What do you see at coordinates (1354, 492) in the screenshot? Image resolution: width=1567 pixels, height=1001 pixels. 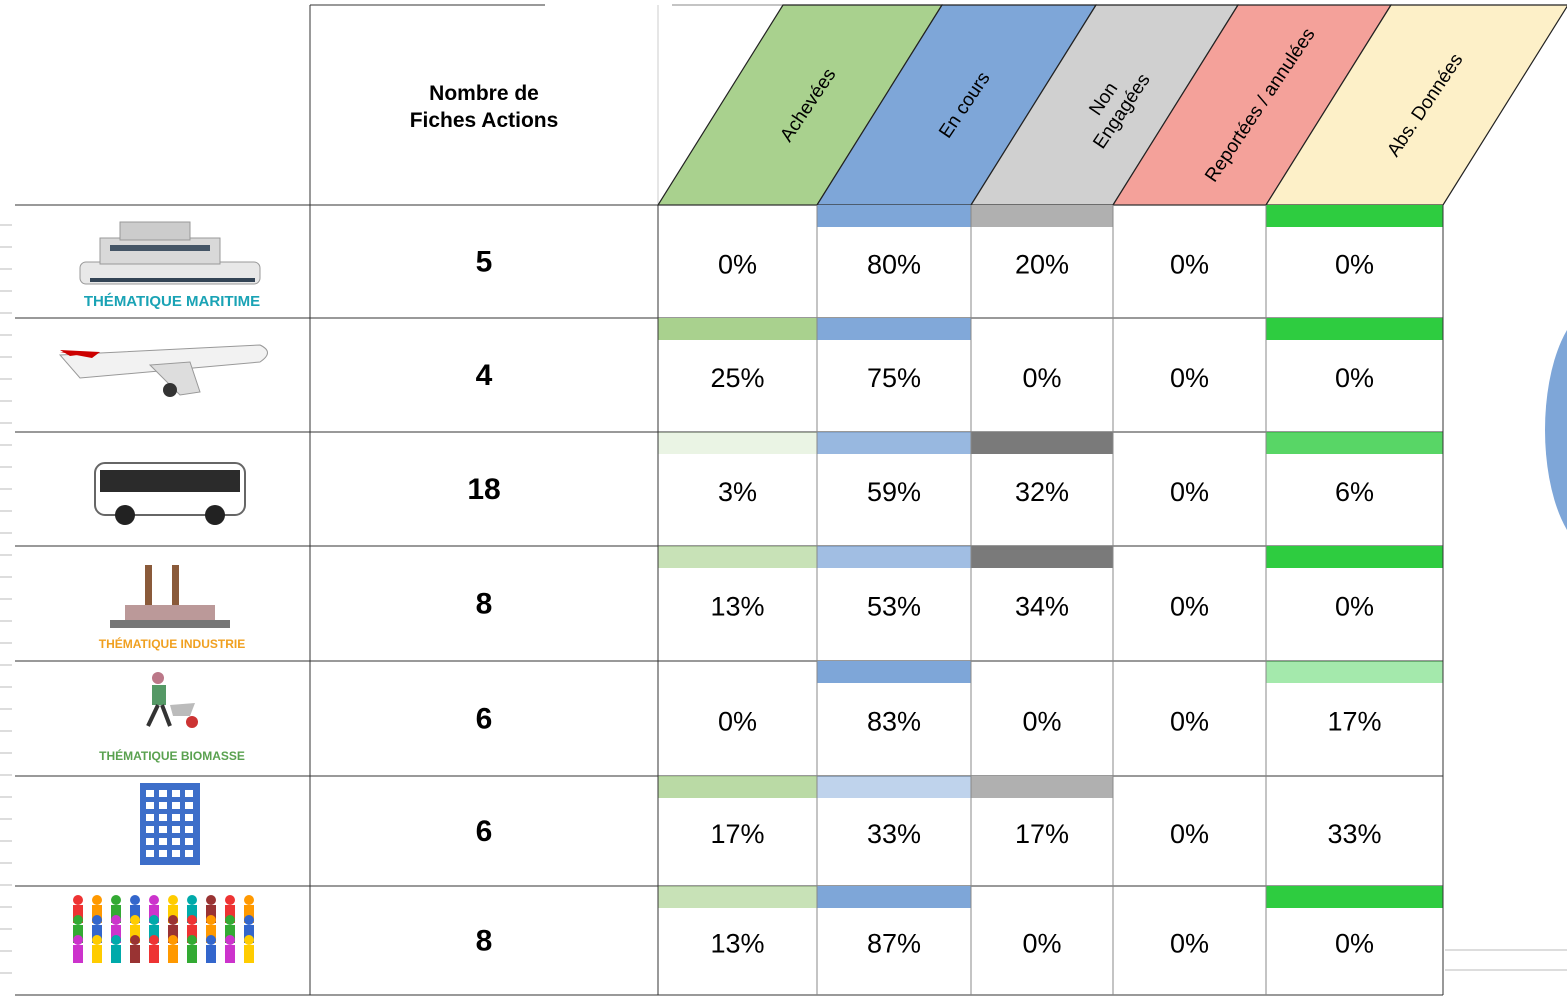 I see `cell-value: 6%` at bounding box center [1354, 492].